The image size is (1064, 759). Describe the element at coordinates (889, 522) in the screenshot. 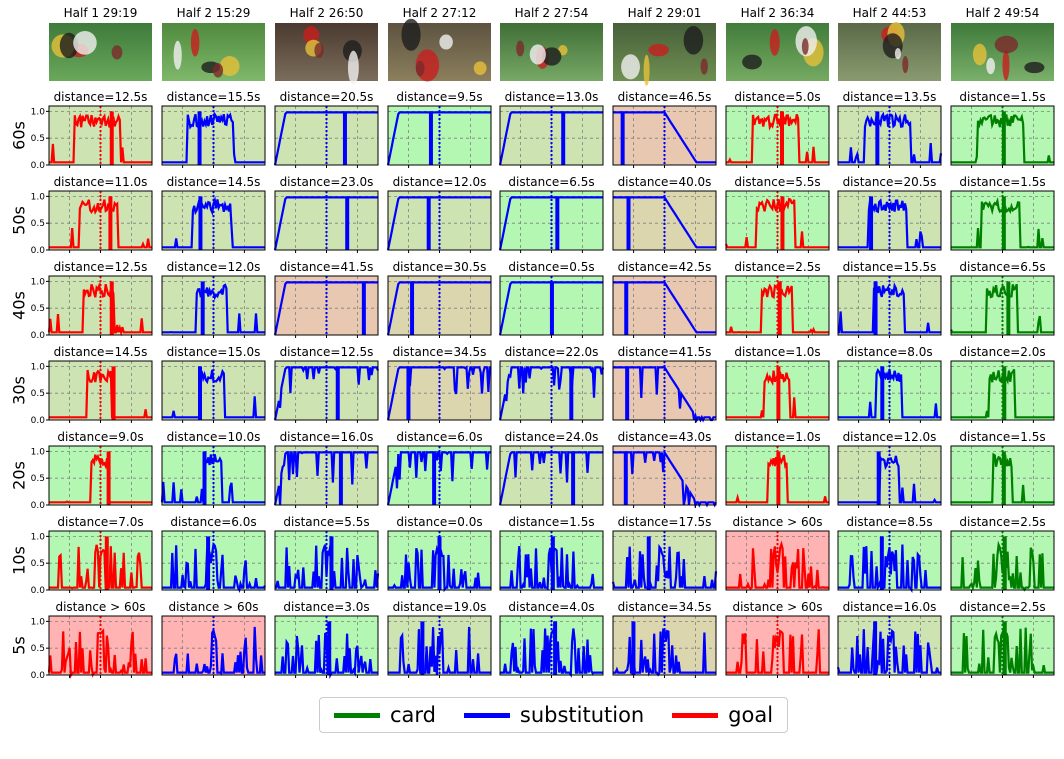

I see `distance-label: distance=8.5s` at that location.